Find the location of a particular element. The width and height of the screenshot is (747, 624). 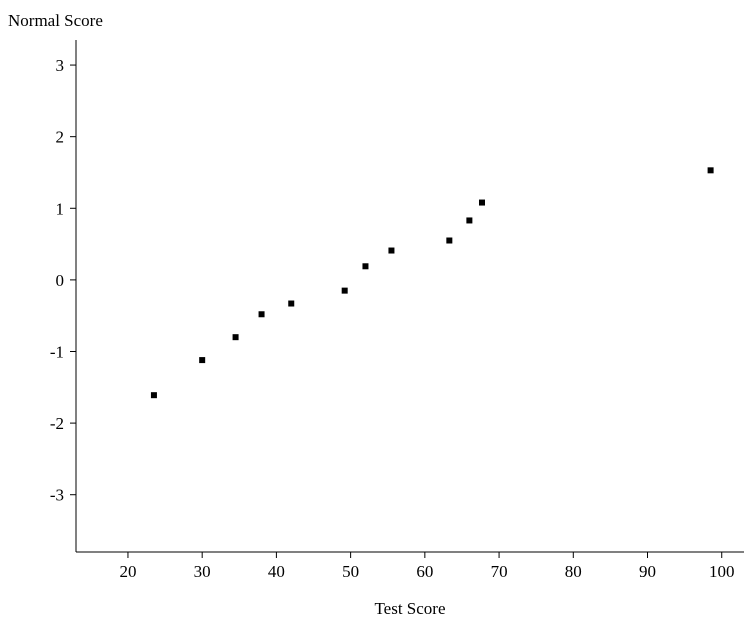

y-tick-label: 1 is located at coordinates (60, 208).